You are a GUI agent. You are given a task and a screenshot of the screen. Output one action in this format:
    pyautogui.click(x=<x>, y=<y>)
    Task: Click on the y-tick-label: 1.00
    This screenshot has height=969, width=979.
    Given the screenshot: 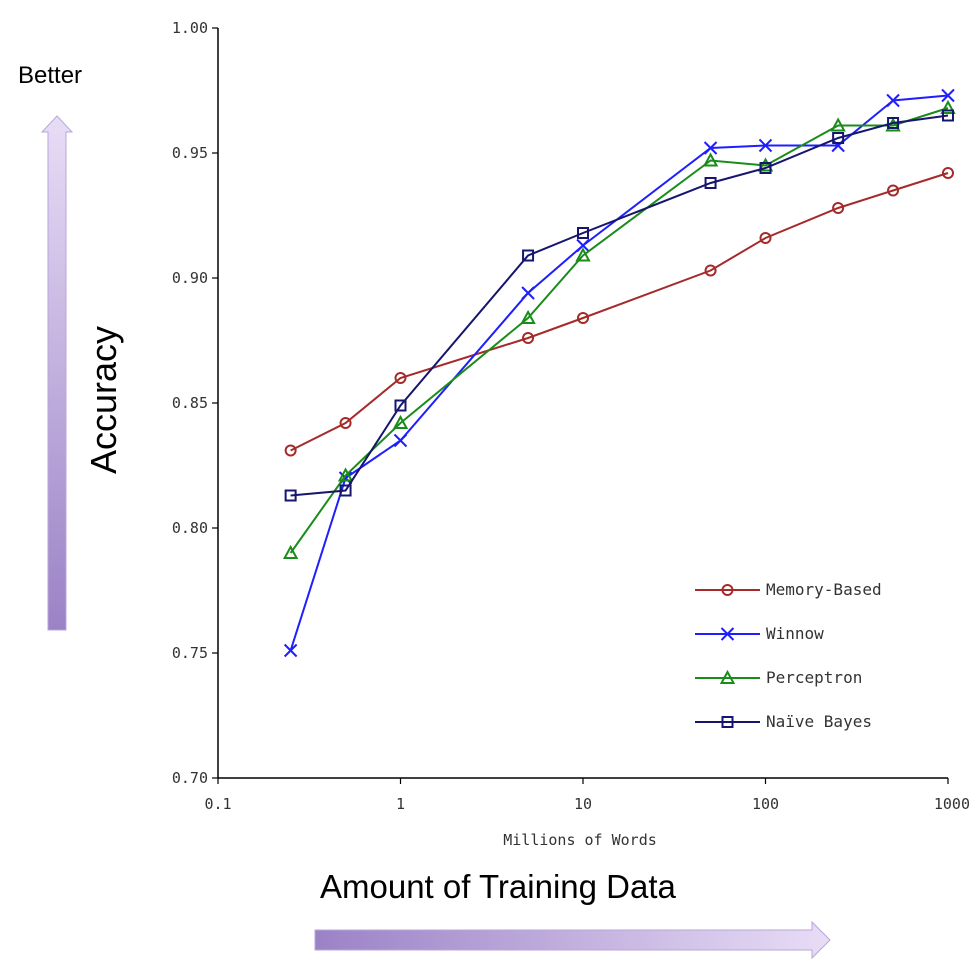 What is the action you would take?
    pyautogui.click(x=190, y=28)
    